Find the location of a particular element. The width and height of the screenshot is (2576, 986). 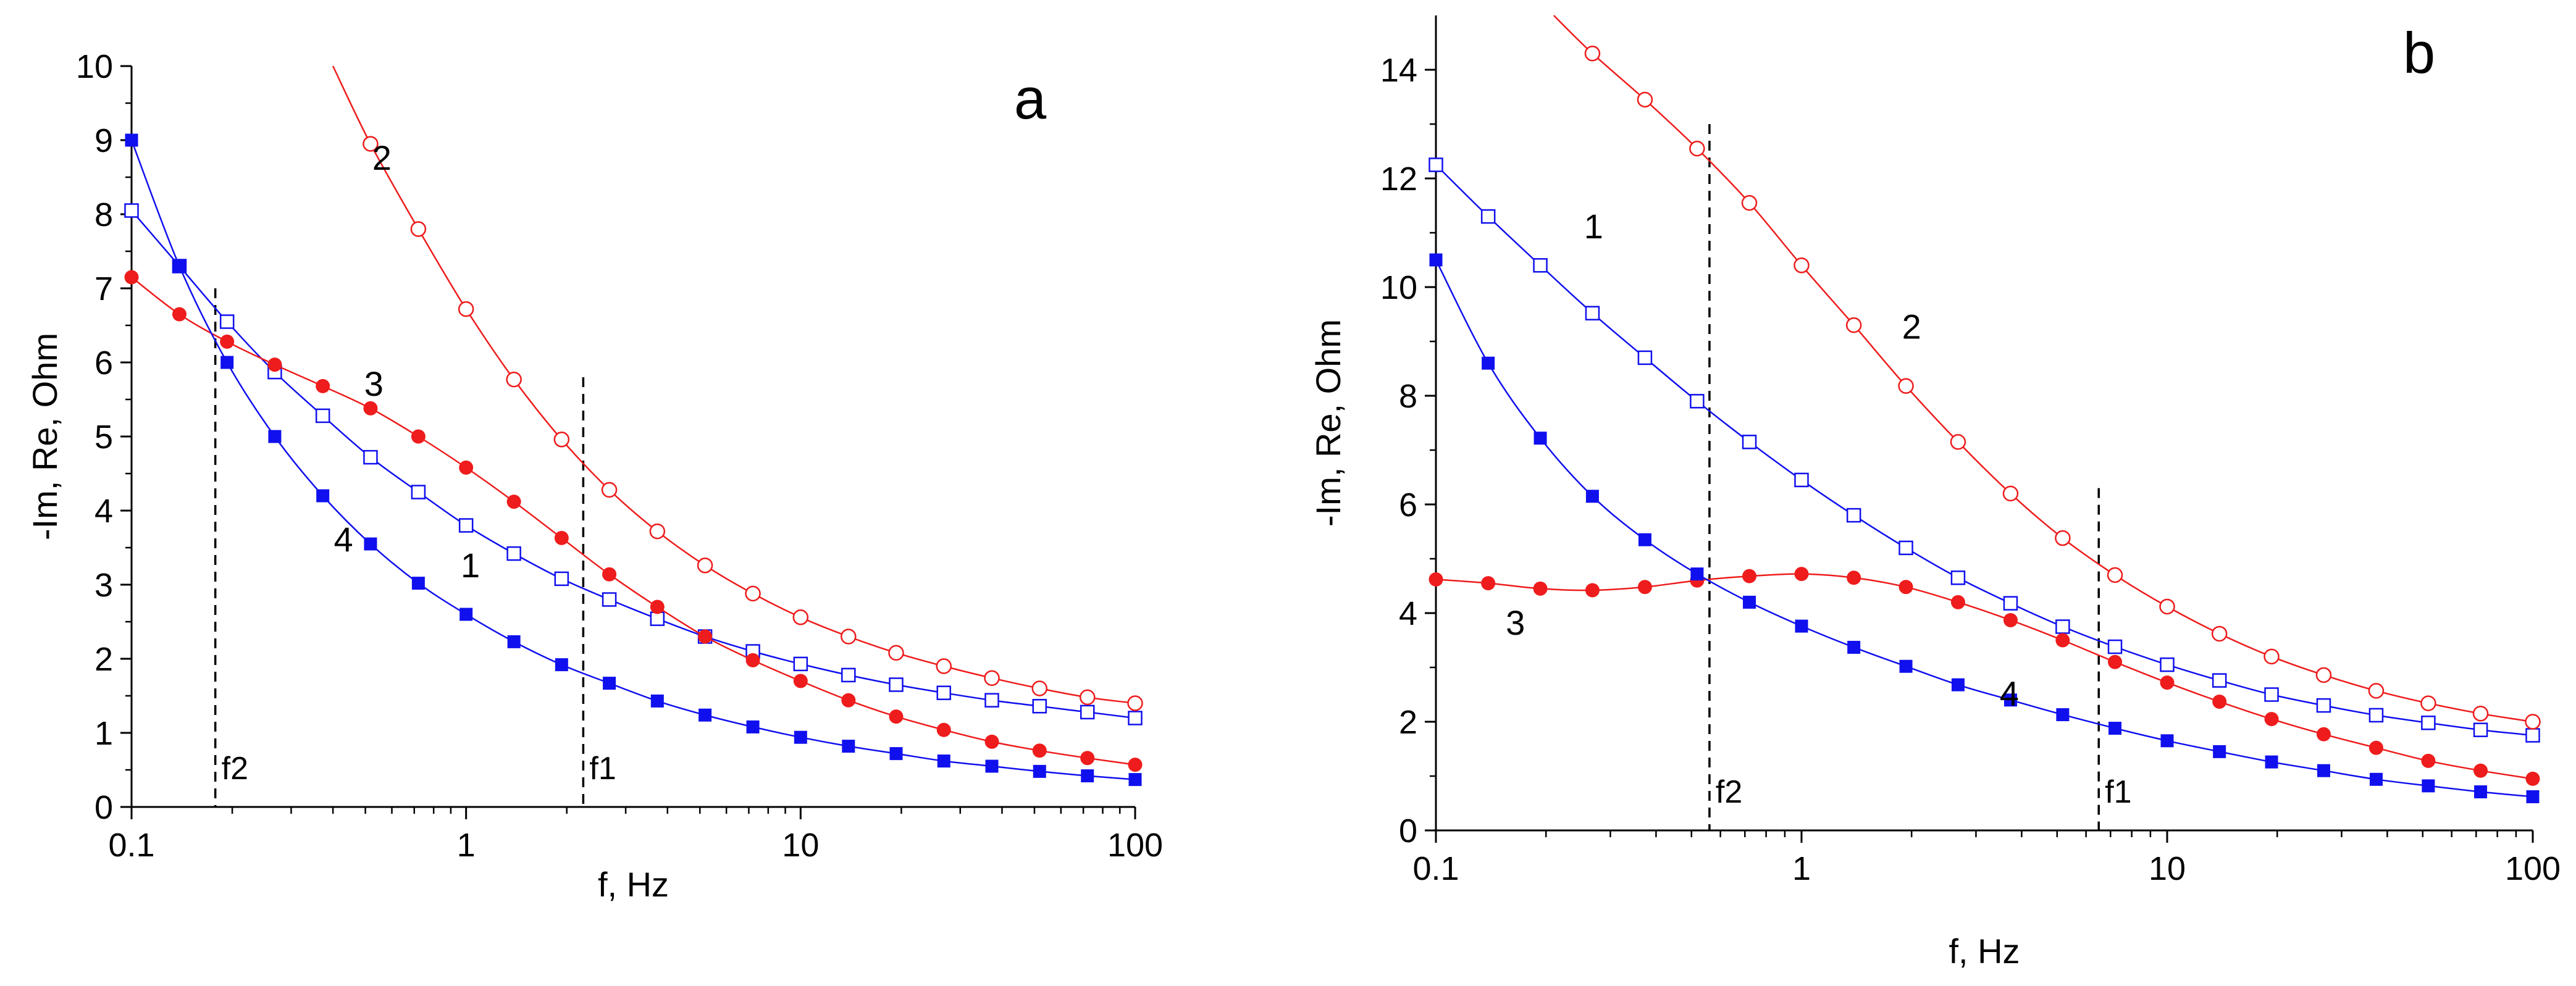

panel-letter: a is located at coordinates (1030, 98).